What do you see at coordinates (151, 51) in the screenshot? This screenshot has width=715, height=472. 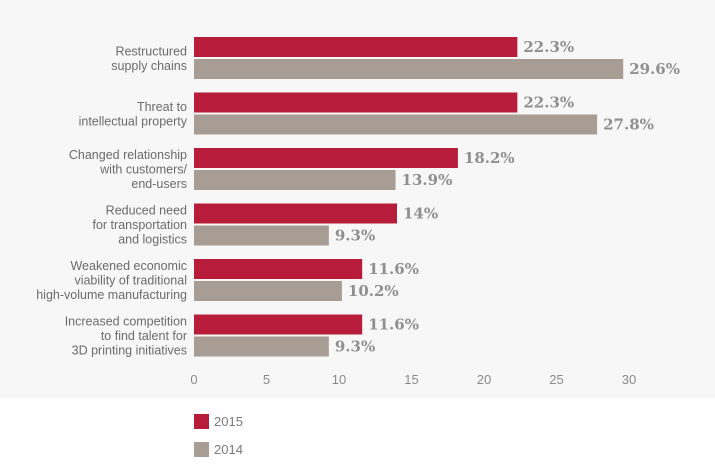 I see `category-label-0-line-0: Restructured` at bounding box center [151, 51].